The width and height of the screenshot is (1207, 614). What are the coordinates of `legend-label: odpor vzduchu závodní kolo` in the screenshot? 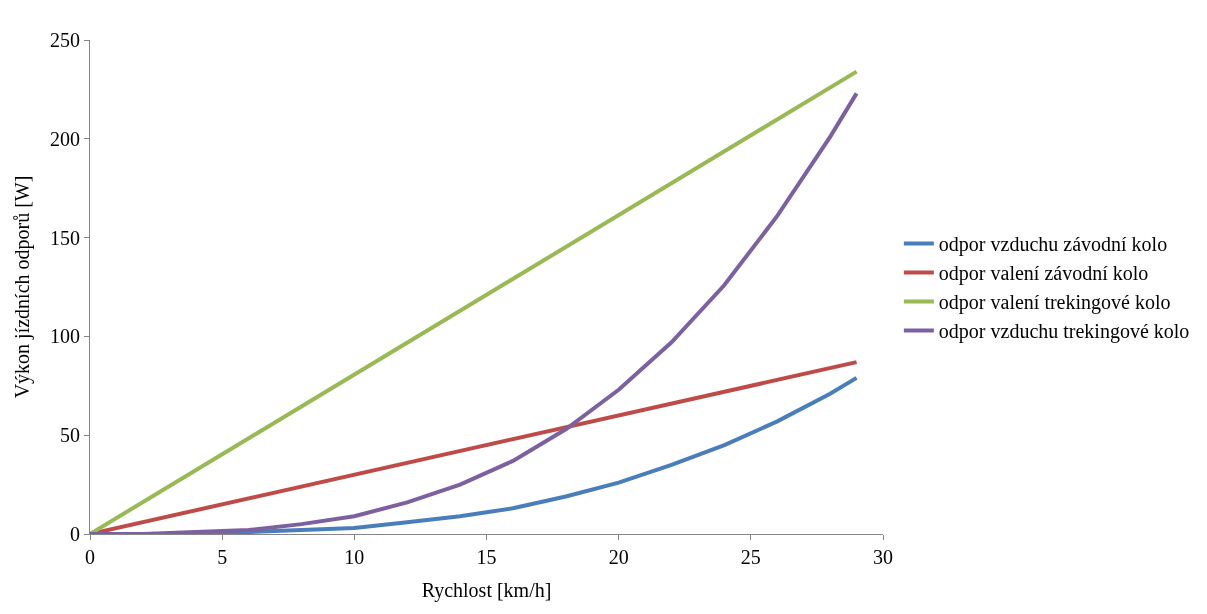 It's located at (1053, 245).